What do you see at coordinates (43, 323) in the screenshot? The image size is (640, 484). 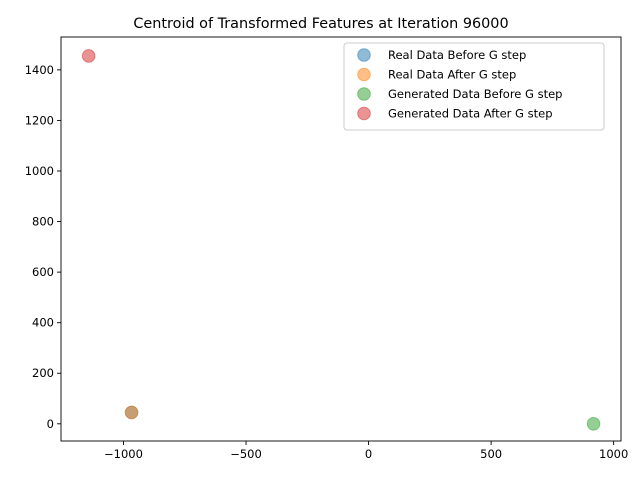 I see `y-tick-label: 400` at bounding box center [43, 323].